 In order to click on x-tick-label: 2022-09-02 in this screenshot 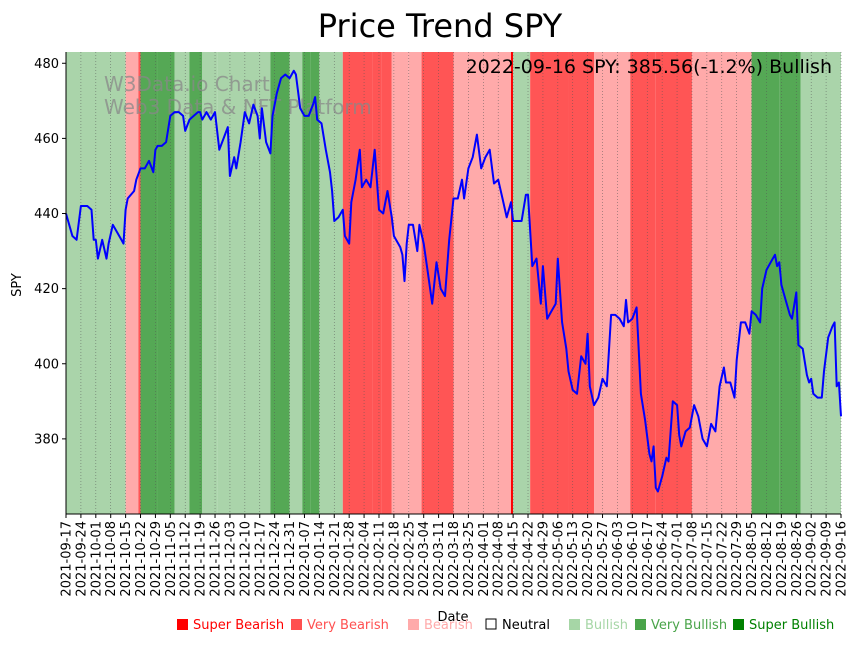, I will do `click(812, 559)`.